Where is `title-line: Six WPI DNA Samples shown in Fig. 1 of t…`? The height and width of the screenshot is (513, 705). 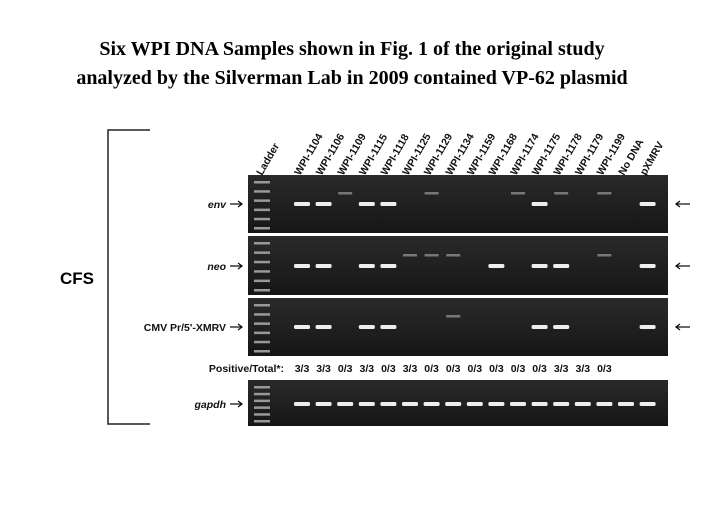
title-line: Six WPI DNA Samples shown in Fig. 1 of t… is located at coordinates (351, 49).